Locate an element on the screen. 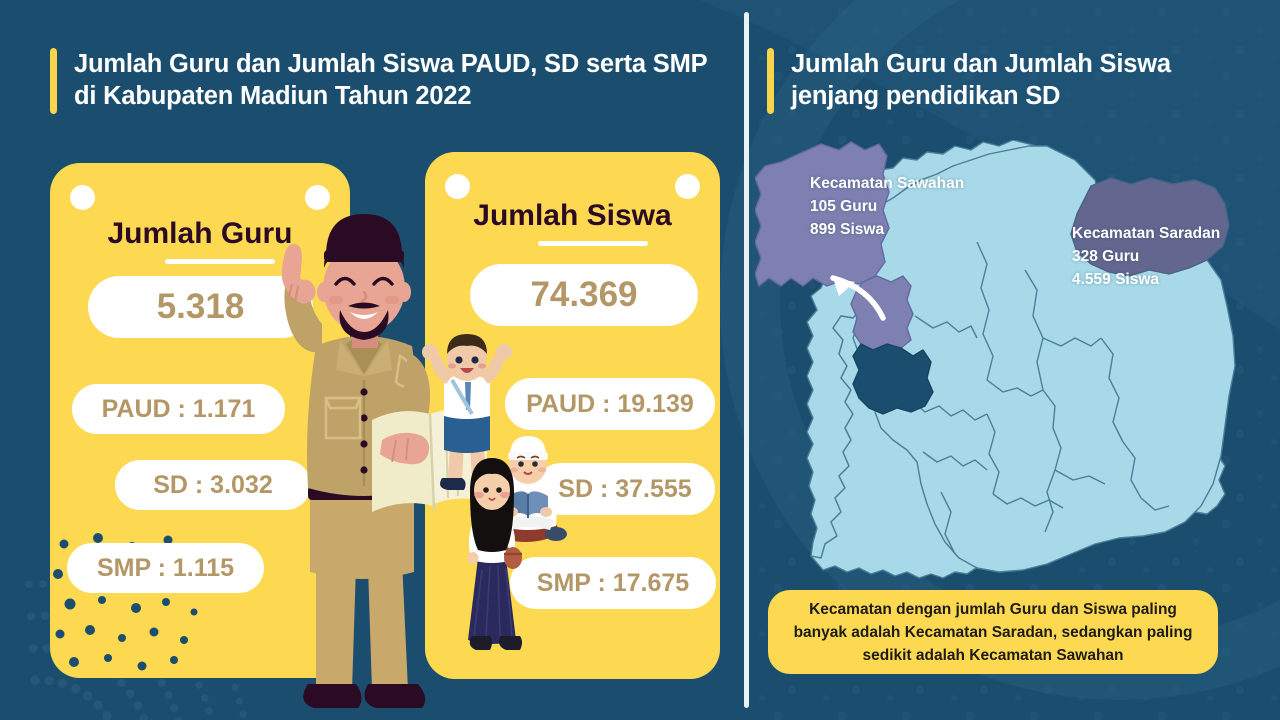 This screenshot has height=720, width=1280. card-heading-siswa: Jumlah Siswa is located at coordinates (572, 215).